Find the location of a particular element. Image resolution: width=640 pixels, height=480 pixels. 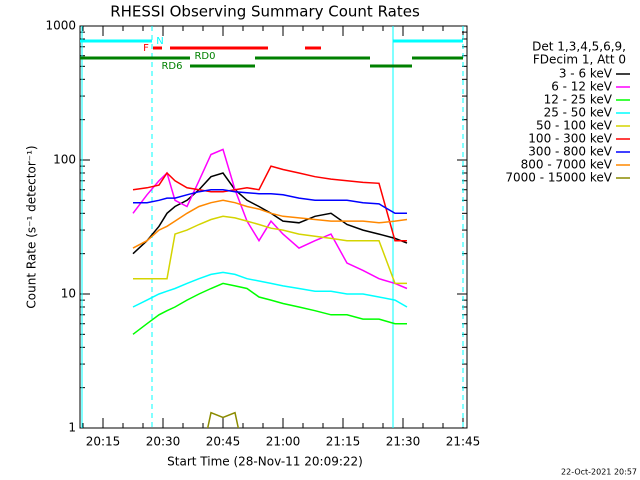

x-tick-label: 21:30 is located at coordinates (403, 442).